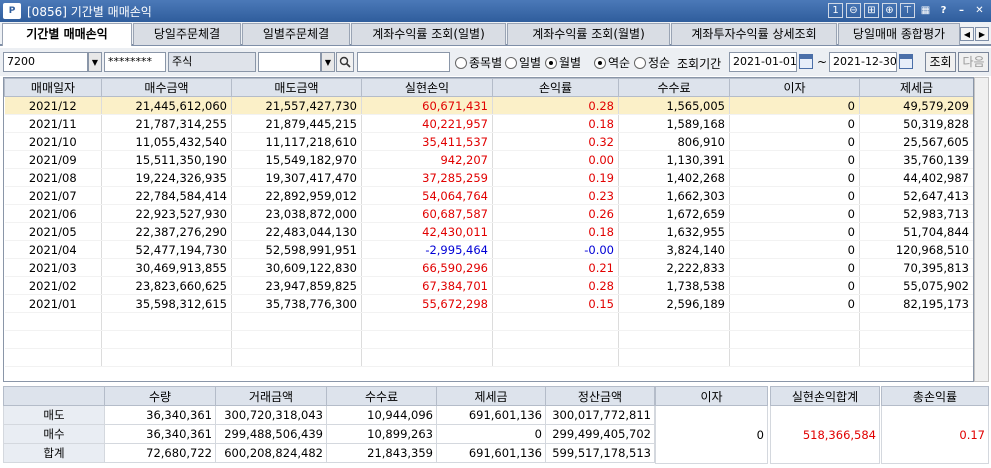  Describe the element at coordinates (794, 87) in the screenshot. I see `col-header-interest: 이자` at that location.